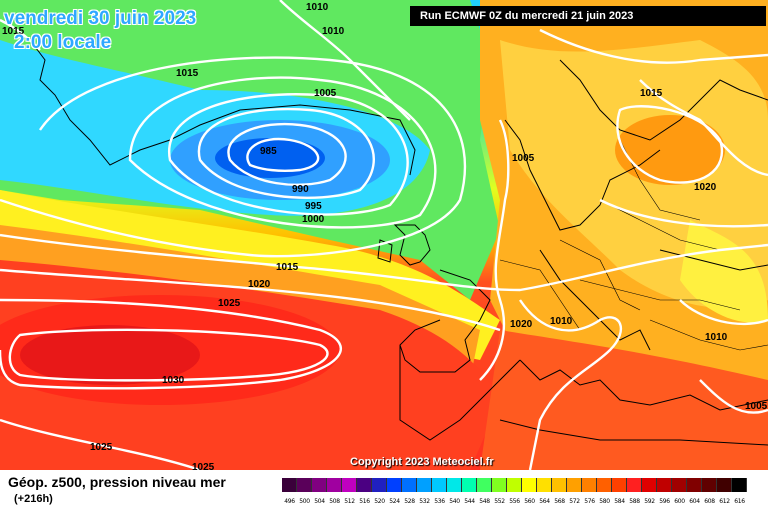 The image size is (768, 512). Describe the element at coordinates (313, 219) in the screenshot. I see `isobar-label: 1000` at that location.